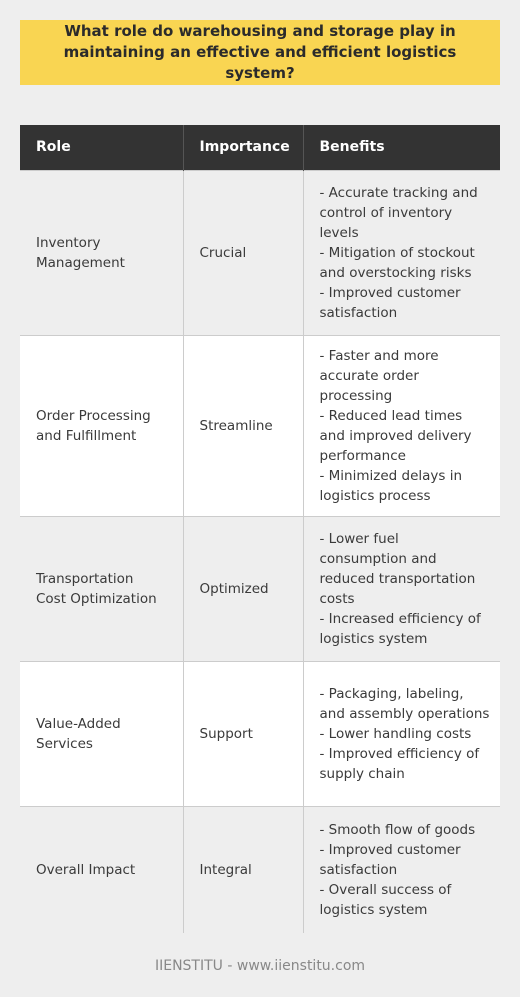 The height and width of the screenshot is (997, 520). Describe the element at coordinates (243, 588) in the screenshot. I see `importance-cell: Optimized` at that location.